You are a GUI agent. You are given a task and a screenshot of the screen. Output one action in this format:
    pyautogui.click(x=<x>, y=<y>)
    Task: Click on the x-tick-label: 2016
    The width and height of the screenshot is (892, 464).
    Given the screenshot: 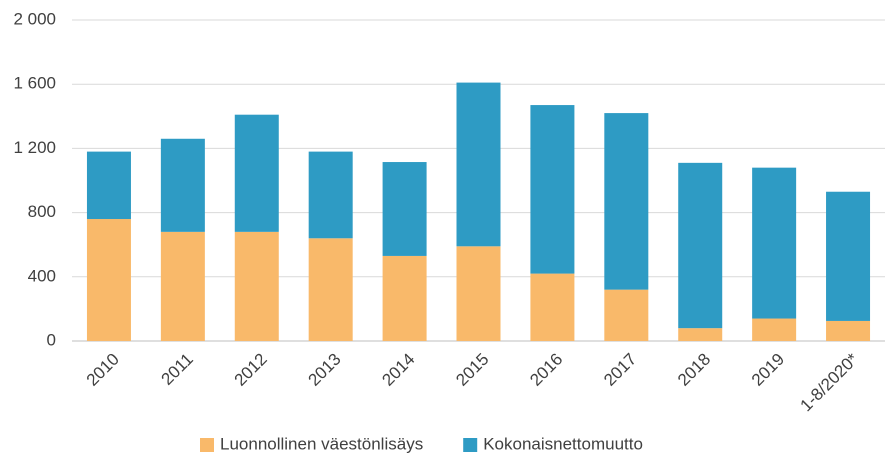 What is the action you would take?
    pyautogui.click(x=546, y=370)
    